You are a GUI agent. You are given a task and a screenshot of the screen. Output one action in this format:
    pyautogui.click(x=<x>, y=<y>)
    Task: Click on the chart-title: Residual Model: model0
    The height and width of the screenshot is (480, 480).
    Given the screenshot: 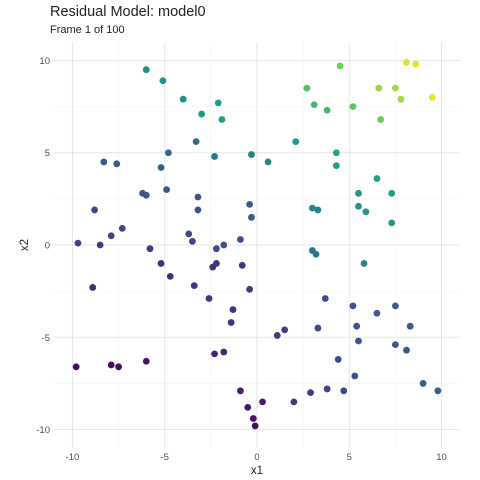 What is the action you would take?
    pyautogui.click(x=128, y=12)
    